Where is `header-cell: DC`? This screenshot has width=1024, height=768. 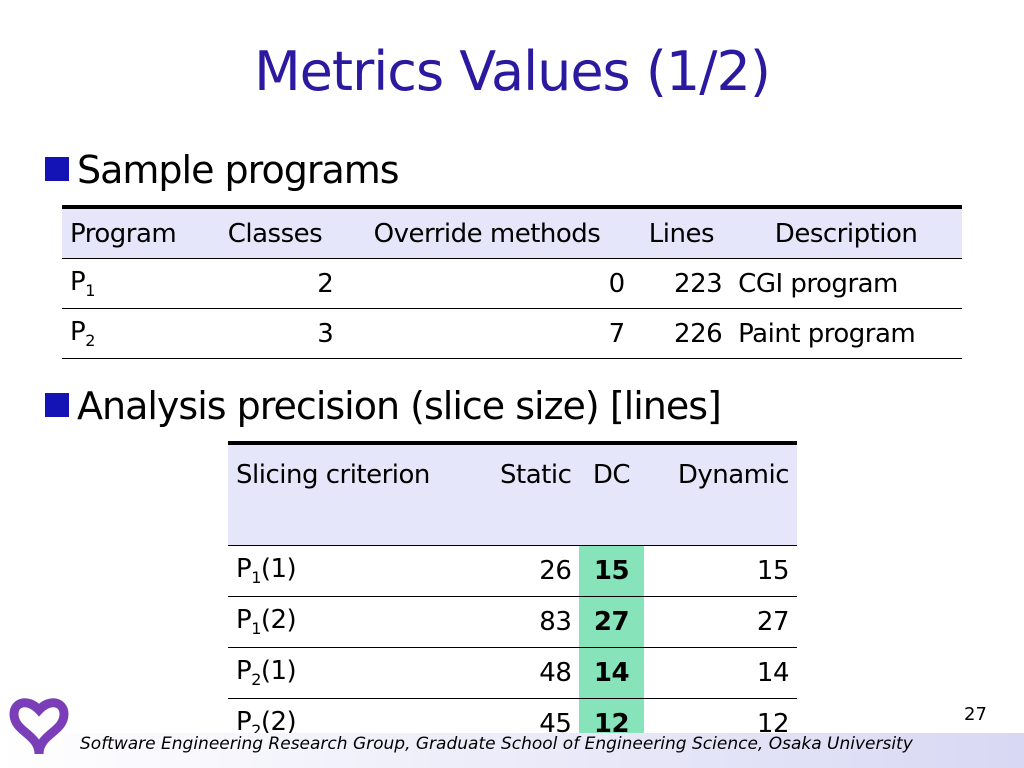 header-cell: DC is located at coordinates (611, 494).